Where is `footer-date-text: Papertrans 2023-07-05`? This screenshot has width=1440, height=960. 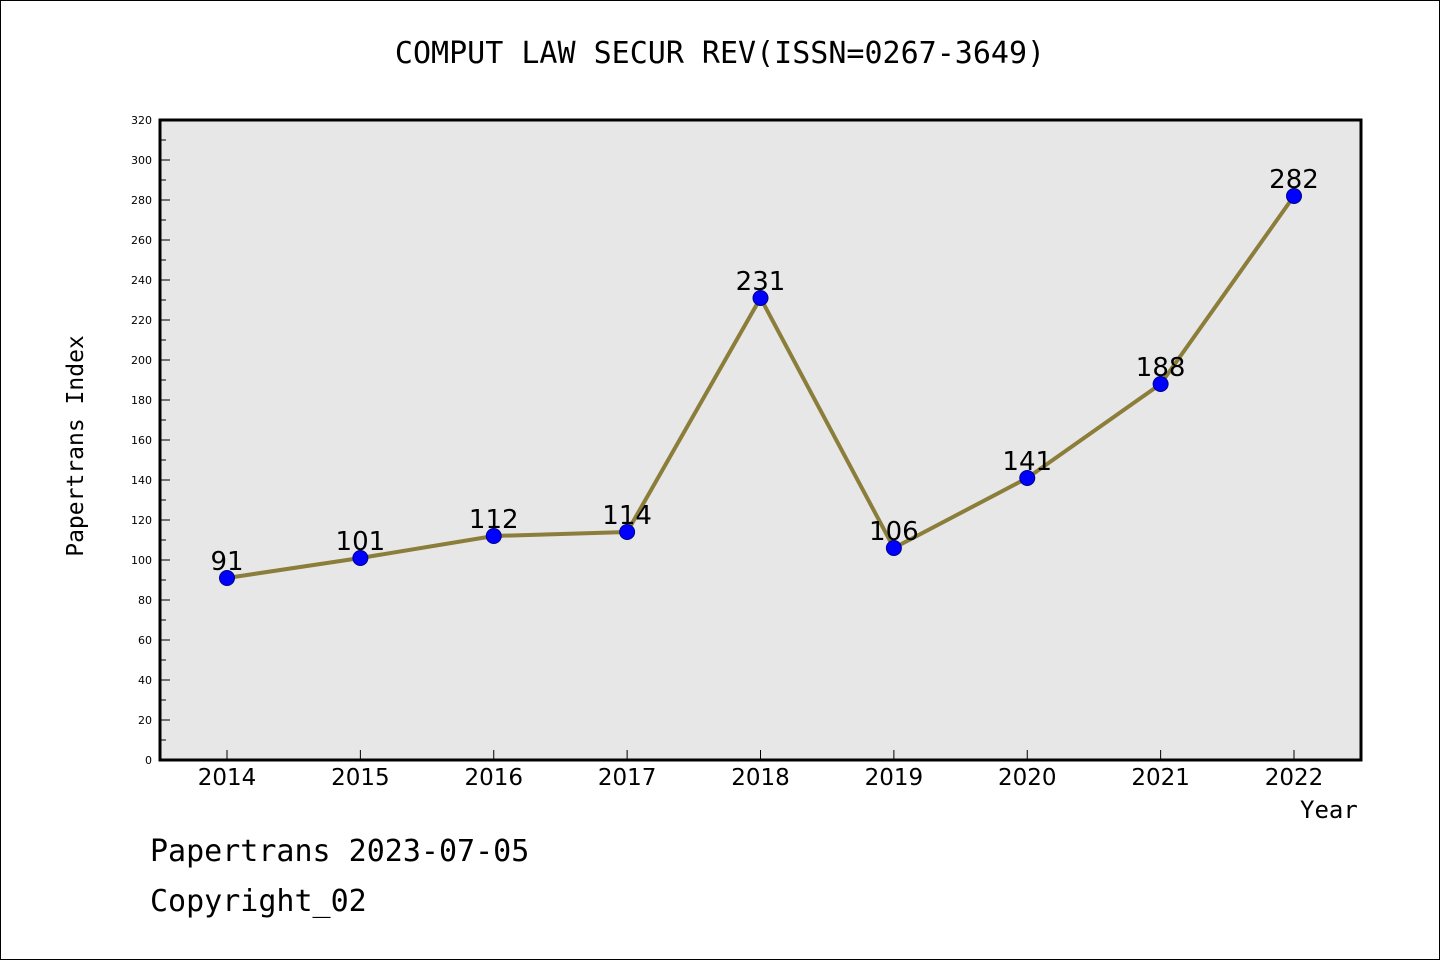
footer-date-text: Papertrans 2023-07-05 is located at coordinates (340, 851).